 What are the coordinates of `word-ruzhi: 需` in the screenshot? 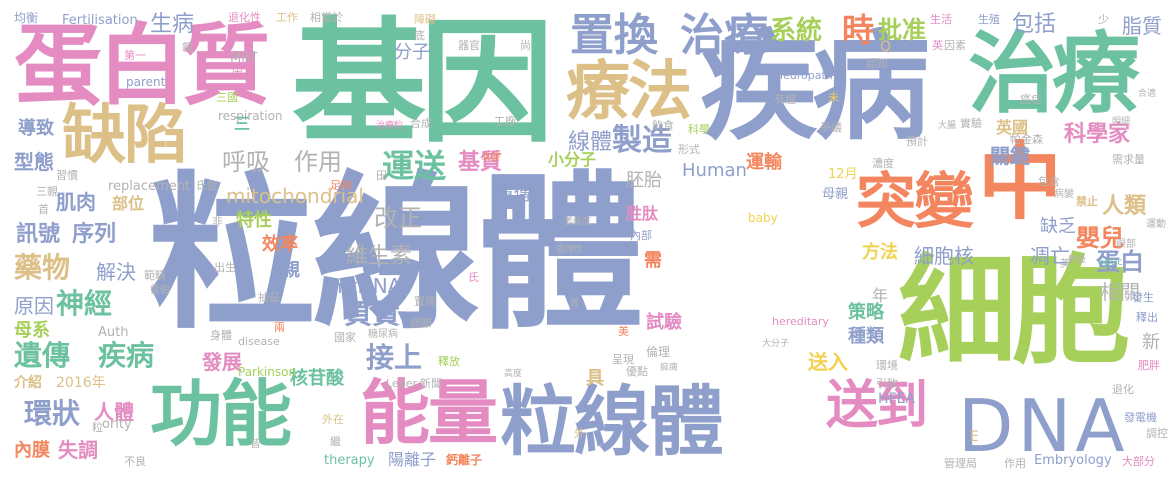 It's located at (653, 260).